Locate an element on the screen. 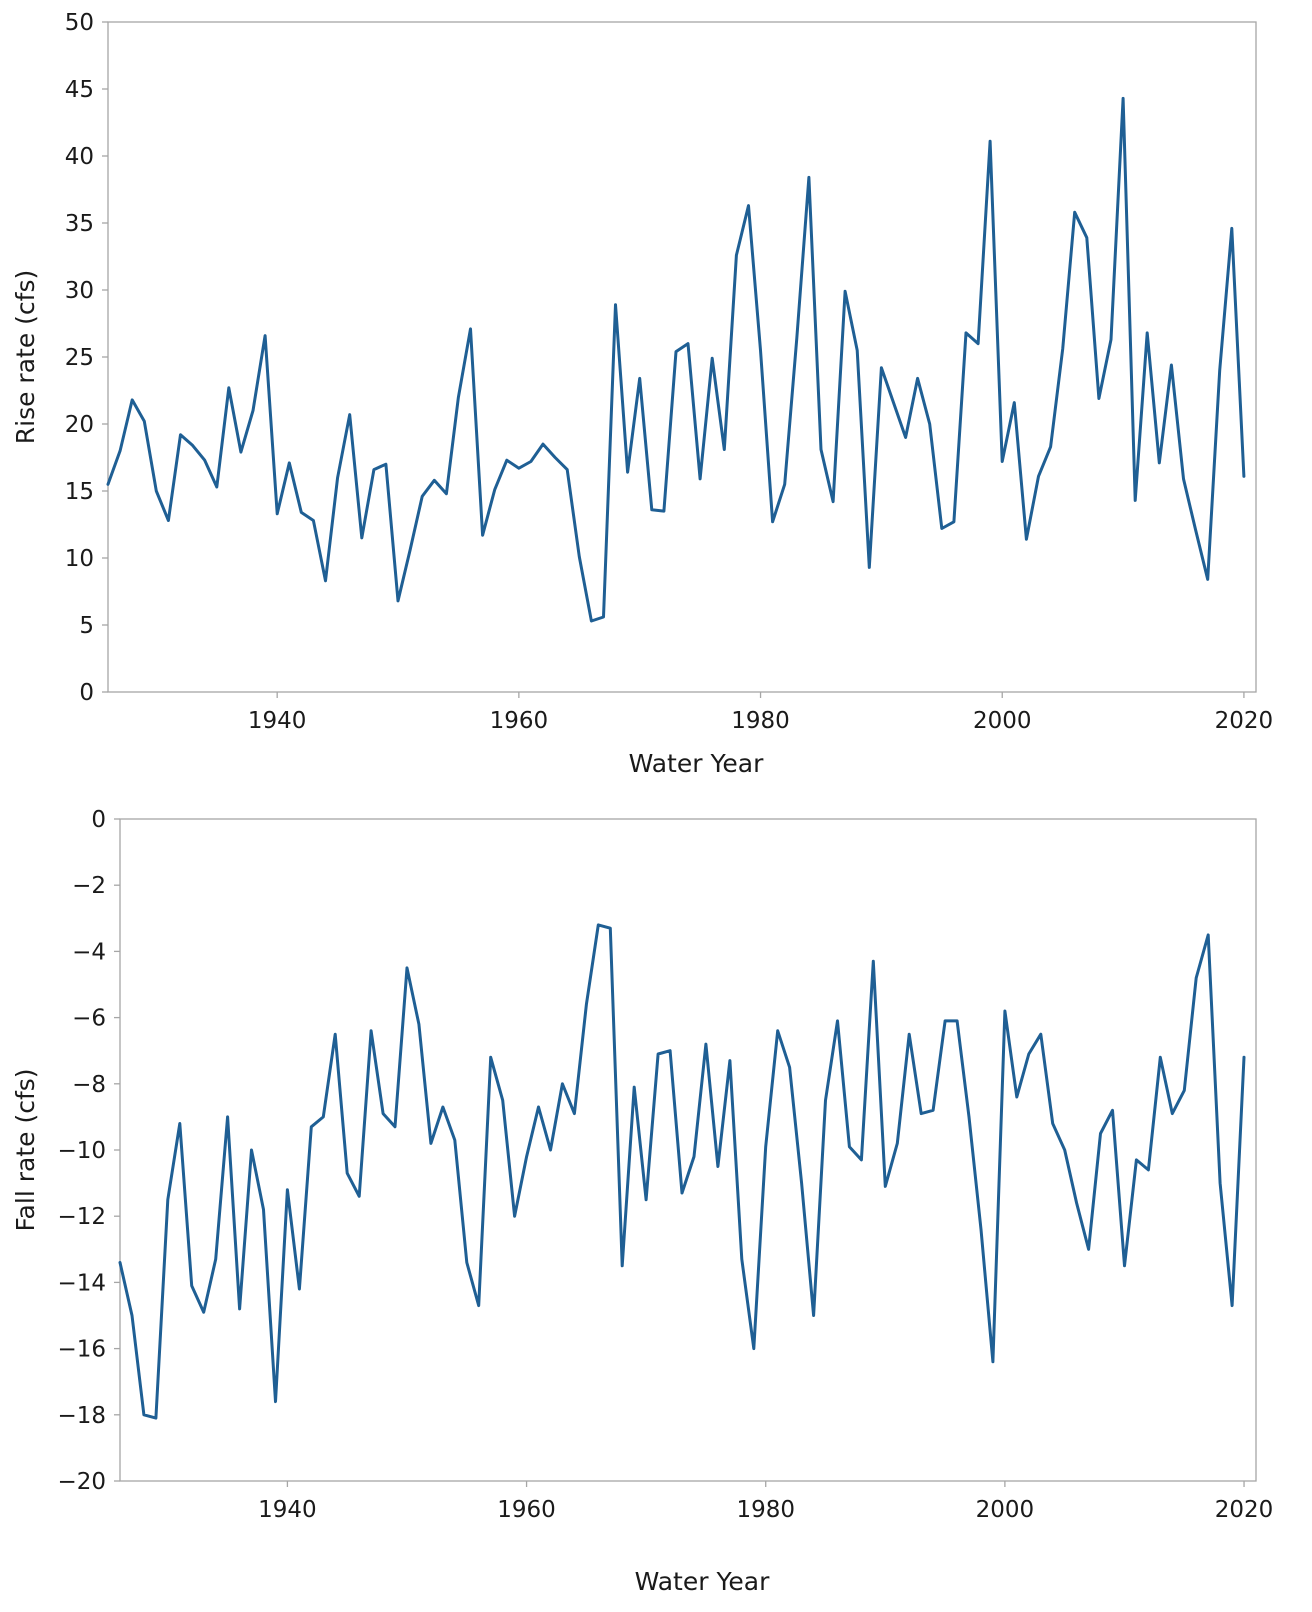  y-tick-label: 20 is located at coordinates (79, 425).